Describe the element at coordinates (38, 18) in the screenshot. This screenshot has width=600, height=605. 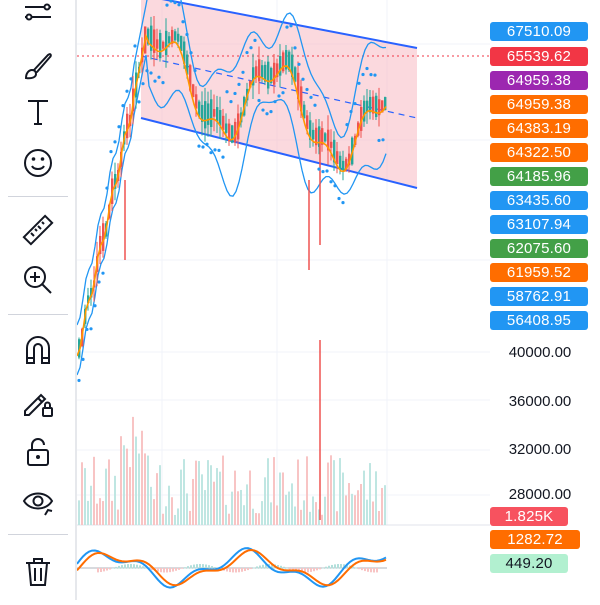
I see `trend-line-tools-icon` at that location.